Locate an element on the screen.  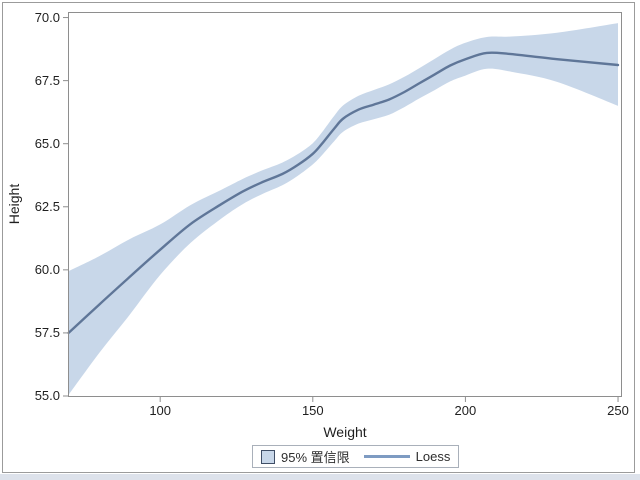
x-tick-label: 250 is located at coordinates (618, 410).